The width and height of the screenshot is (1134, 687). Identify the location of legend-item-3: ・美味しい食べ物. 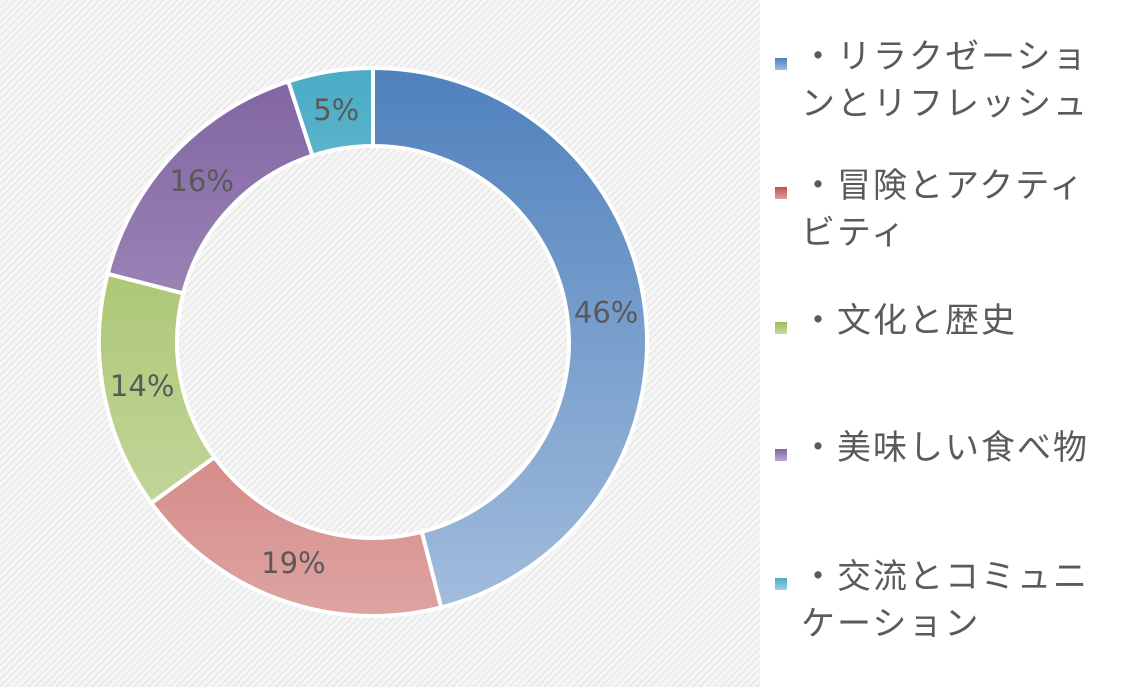
(947, 448).